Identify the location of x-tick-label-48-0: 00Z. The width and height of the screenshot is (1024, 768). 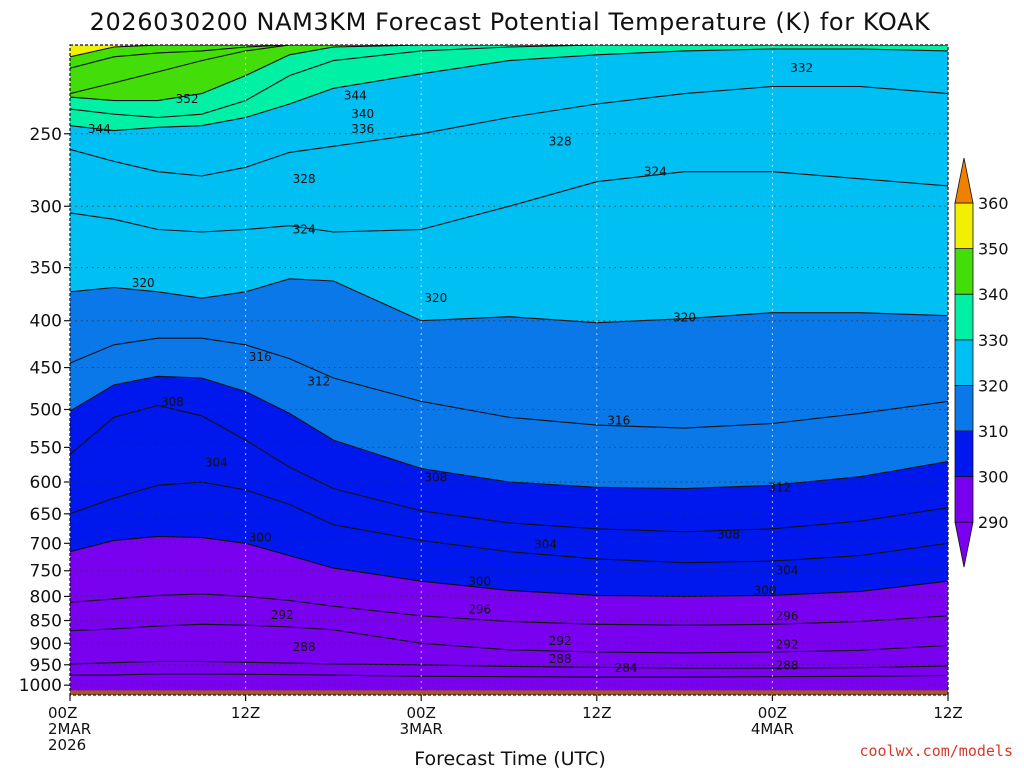
(772, 713).